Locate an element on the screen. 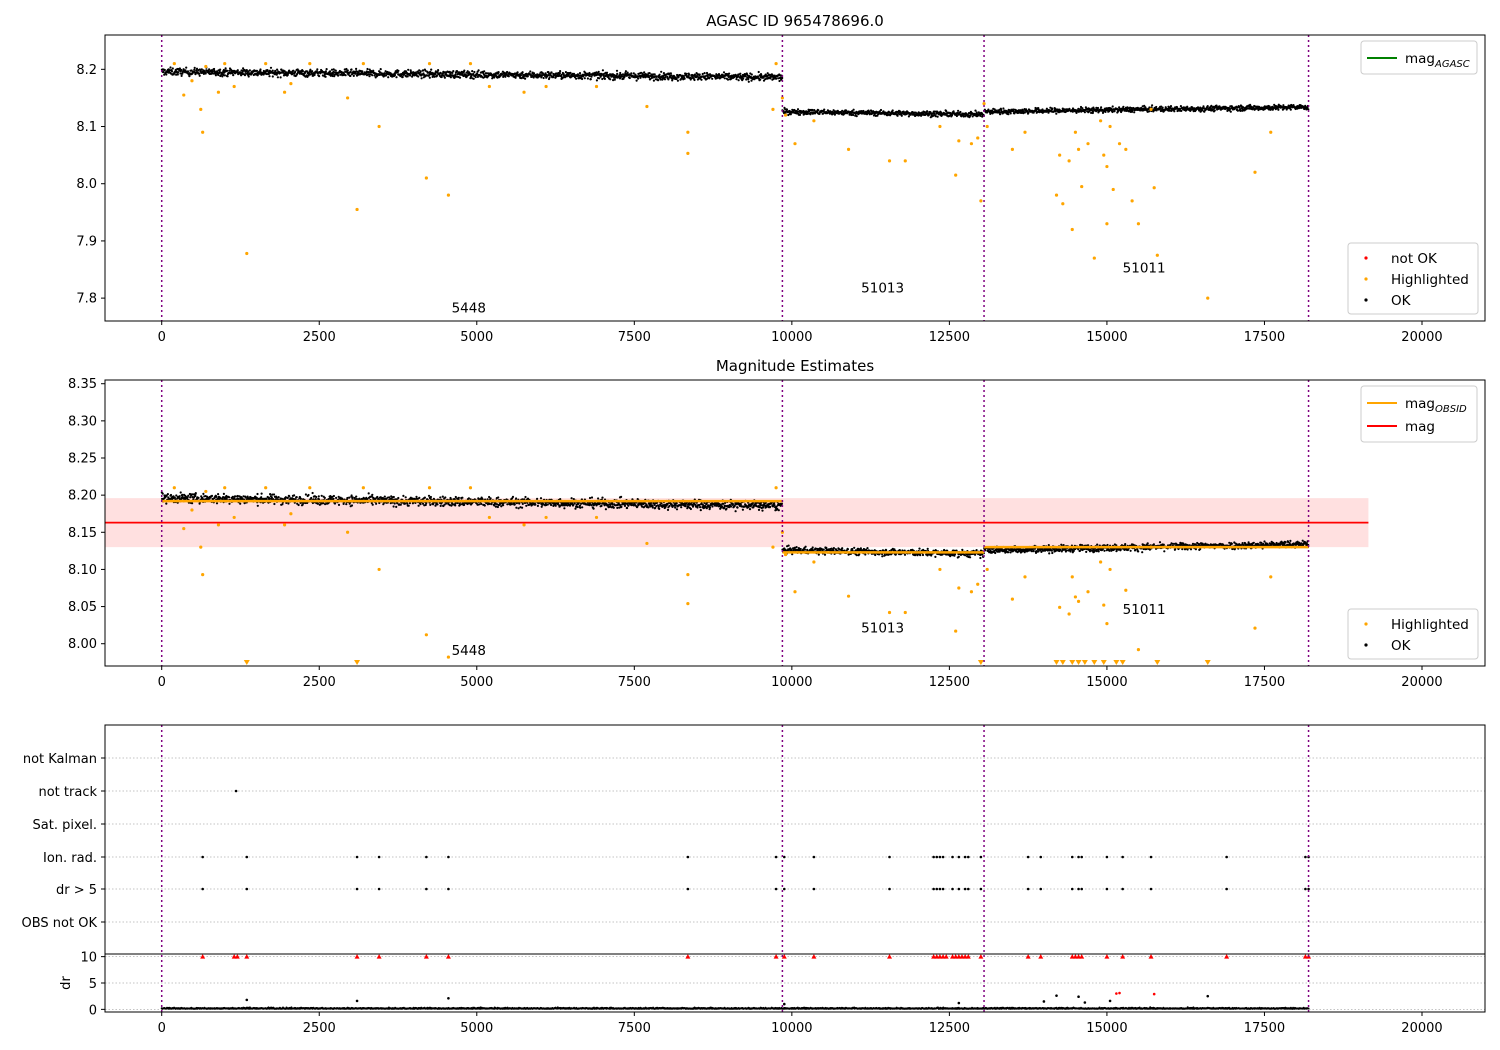 The image size is (1500, 1050). legend-label: not OK is located at coordinates (1414, 259).